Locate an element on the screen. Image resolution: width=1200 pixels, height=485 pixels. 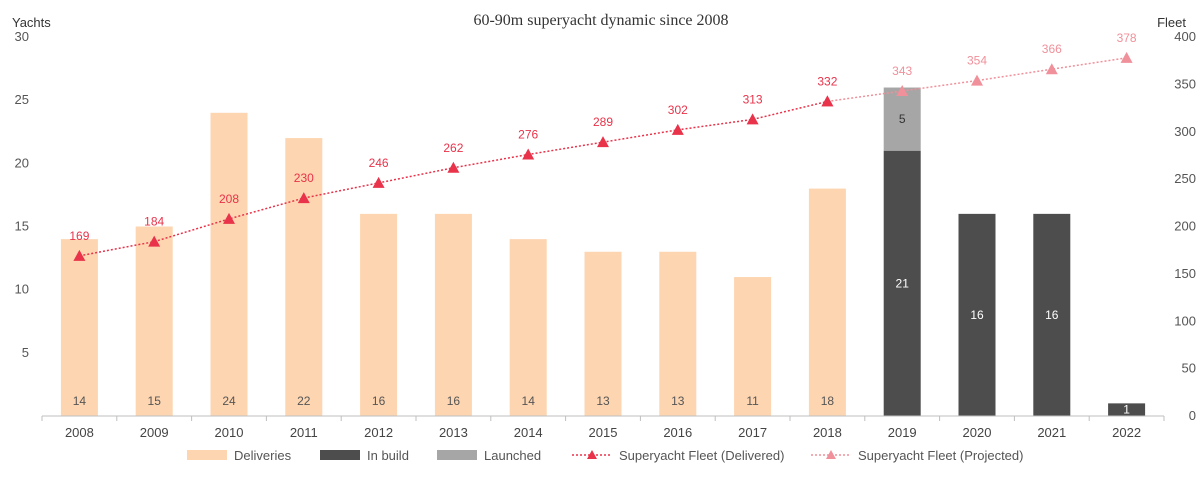
data-label-fleet-projected: 343 is located at coordinates (902, 71).